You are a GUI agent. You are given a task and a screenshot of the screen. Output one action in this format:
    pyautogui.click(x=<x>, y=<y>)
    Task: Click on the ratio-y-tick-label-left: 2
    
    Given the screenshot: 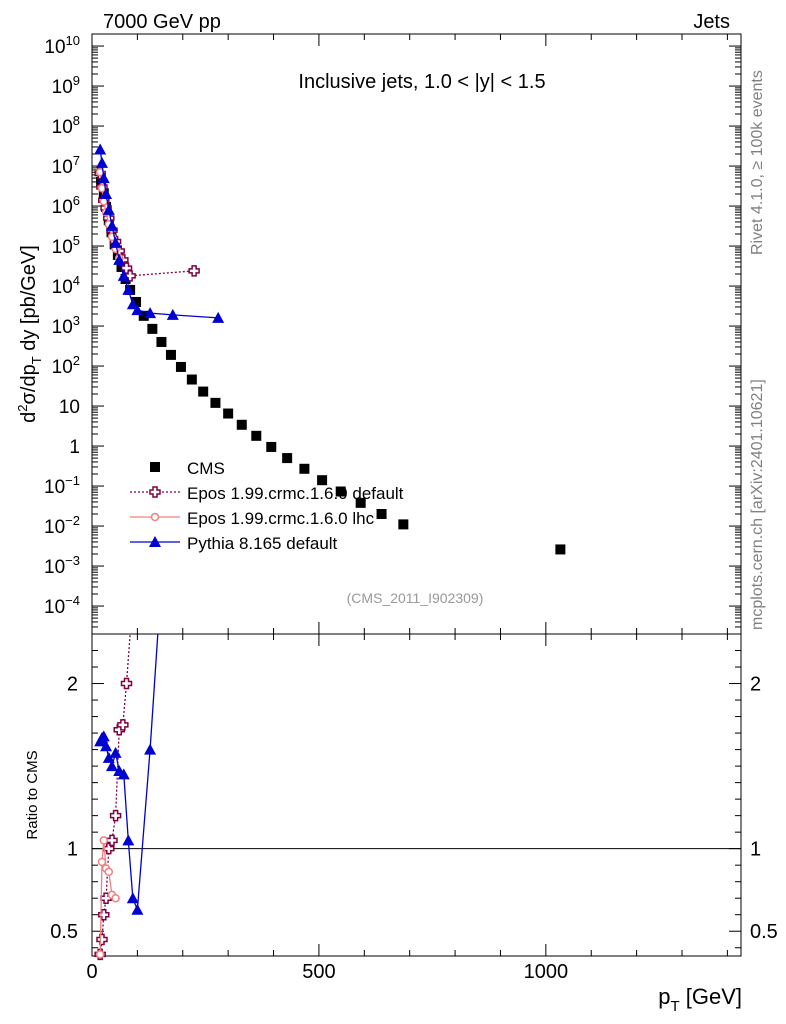 What is the action you would take?
    pyautogui.click(x=72, y=685)
    